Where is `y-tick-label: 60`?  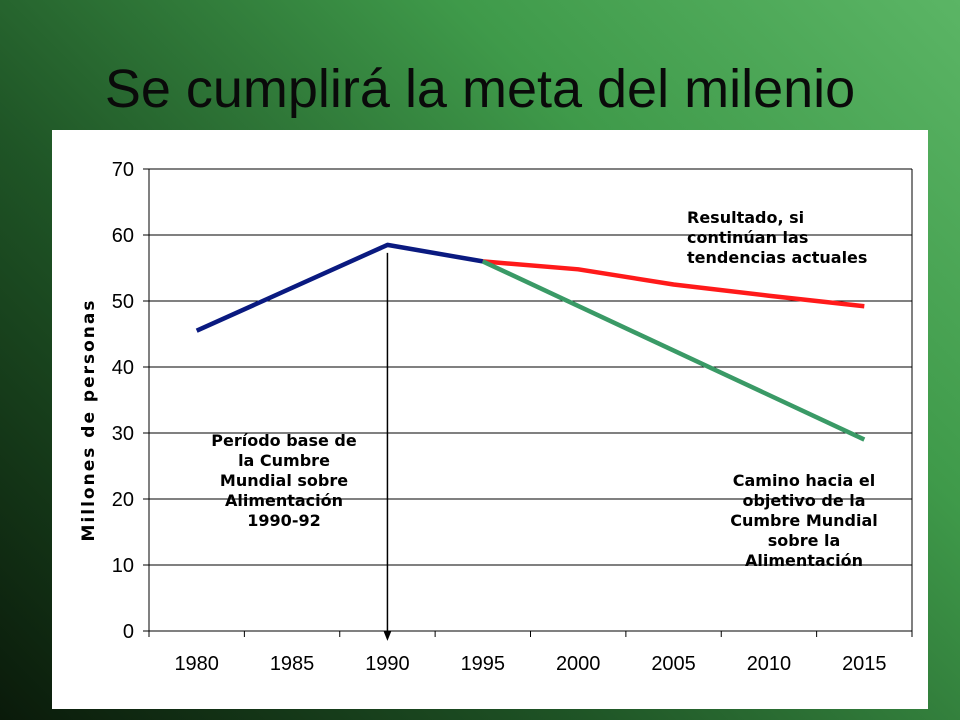 y-tick-label: 60 is located at coordinates (123, 236).